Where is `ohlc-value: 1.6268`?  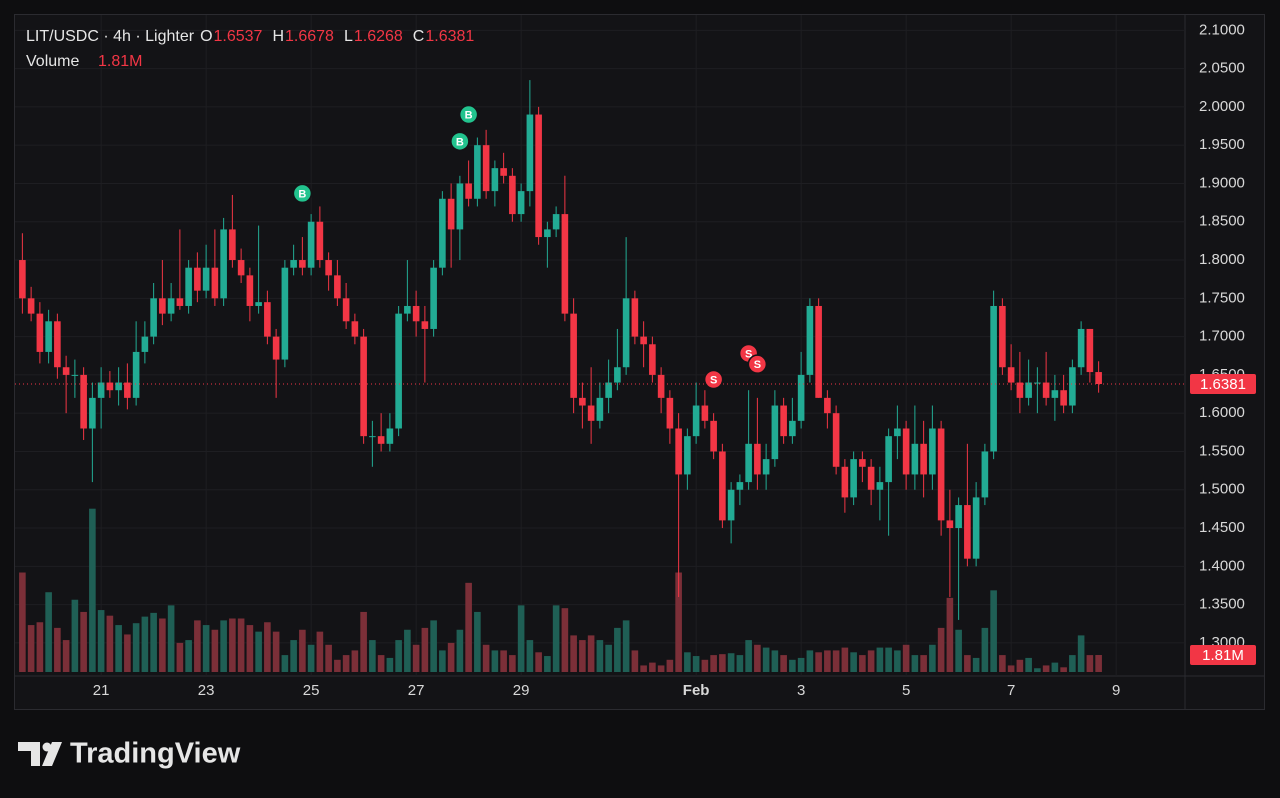
ohlc-value: 1.6268 is located at coordinates (378, 36).